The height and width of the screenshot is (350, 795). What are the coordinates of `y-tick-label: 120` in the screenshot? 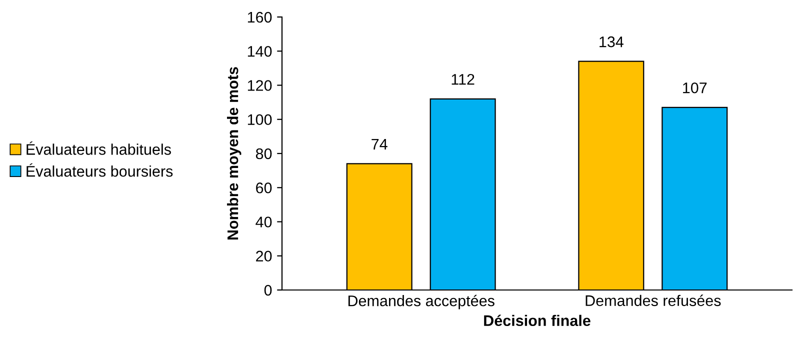 It's located at (260, 85).